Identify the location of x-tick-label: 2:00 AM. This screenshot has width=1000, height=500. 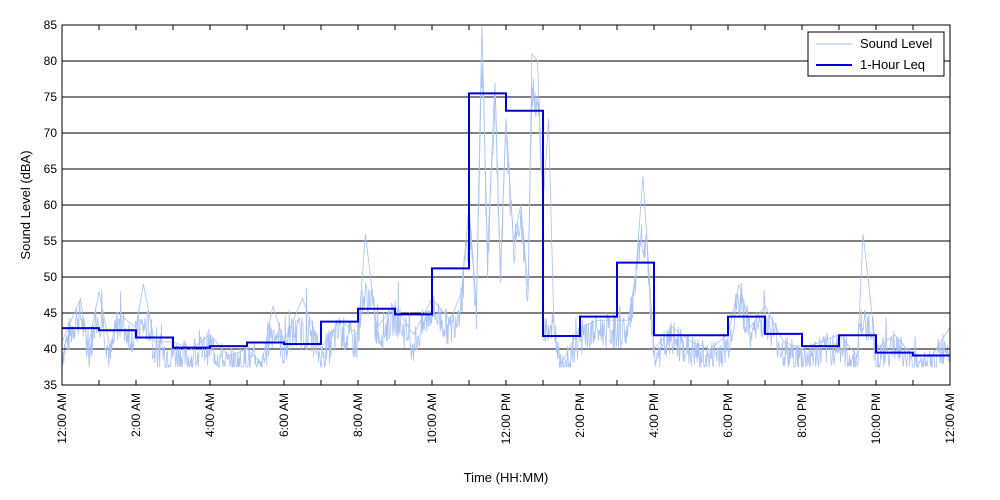
(136, 415).